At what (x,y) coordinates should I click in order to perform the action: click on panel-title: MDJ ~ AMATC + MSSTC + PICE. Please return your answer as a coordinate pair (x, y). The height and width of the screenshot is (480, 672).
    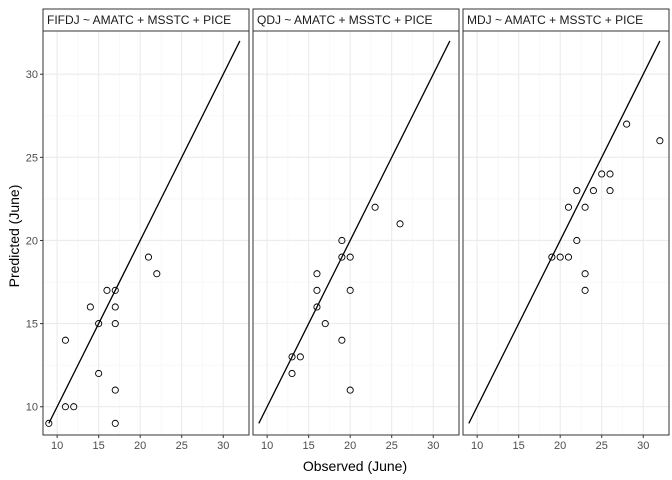
    Looking at the image, I should click on (555, 20).